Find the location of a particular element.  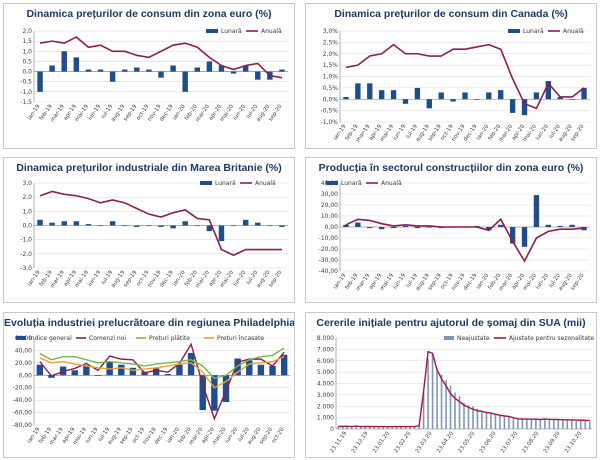

y-tick-label: -30,00 is located at coordinates (329, 260).